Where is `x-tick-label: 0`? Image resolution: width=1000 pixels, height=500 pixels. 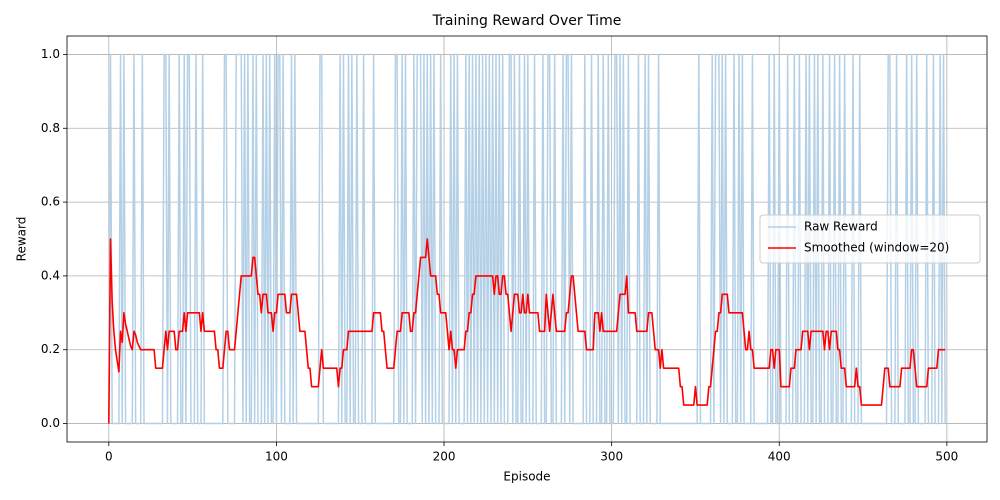 x-tick-label: 0 is located at coordinates (109, 457).